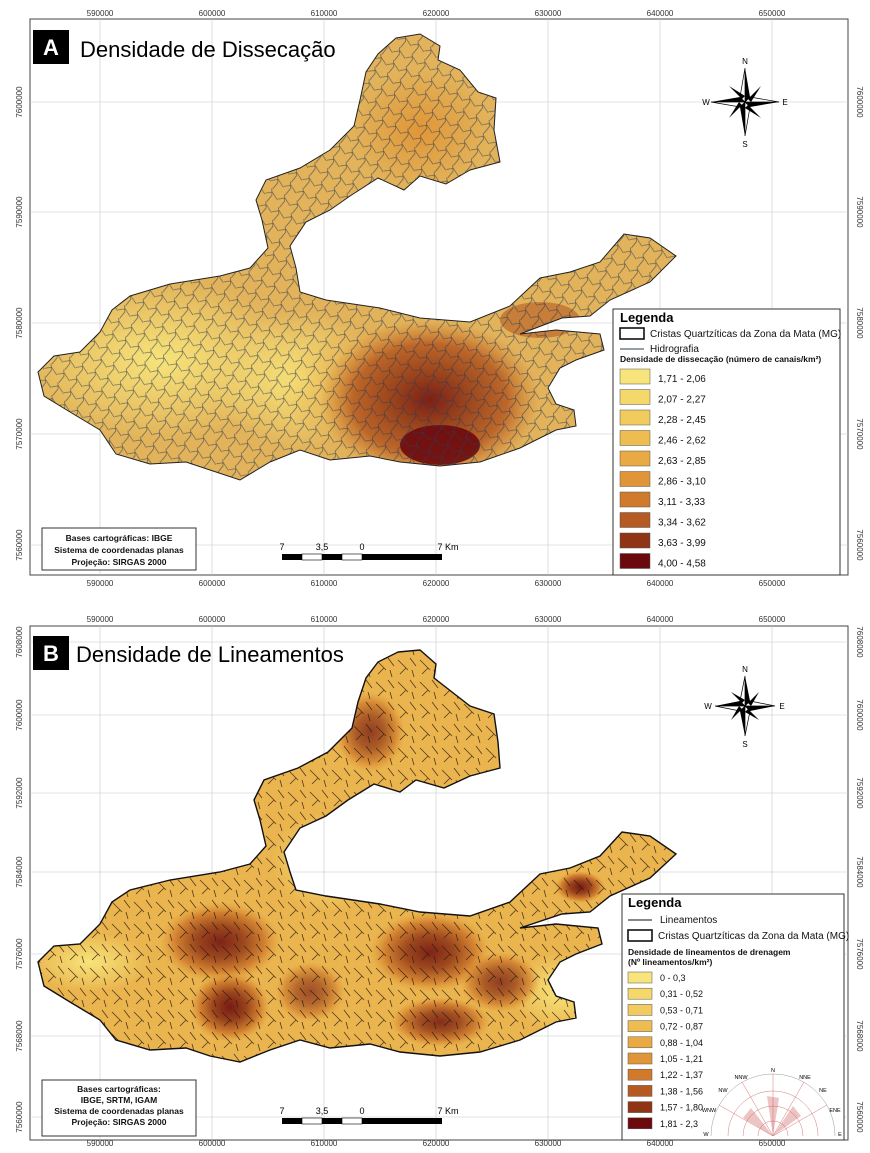 The height and width of the screenshot is (1153, 870). I want to click on legend-class-label: 3,11 - 3,33, so click(682, 502).